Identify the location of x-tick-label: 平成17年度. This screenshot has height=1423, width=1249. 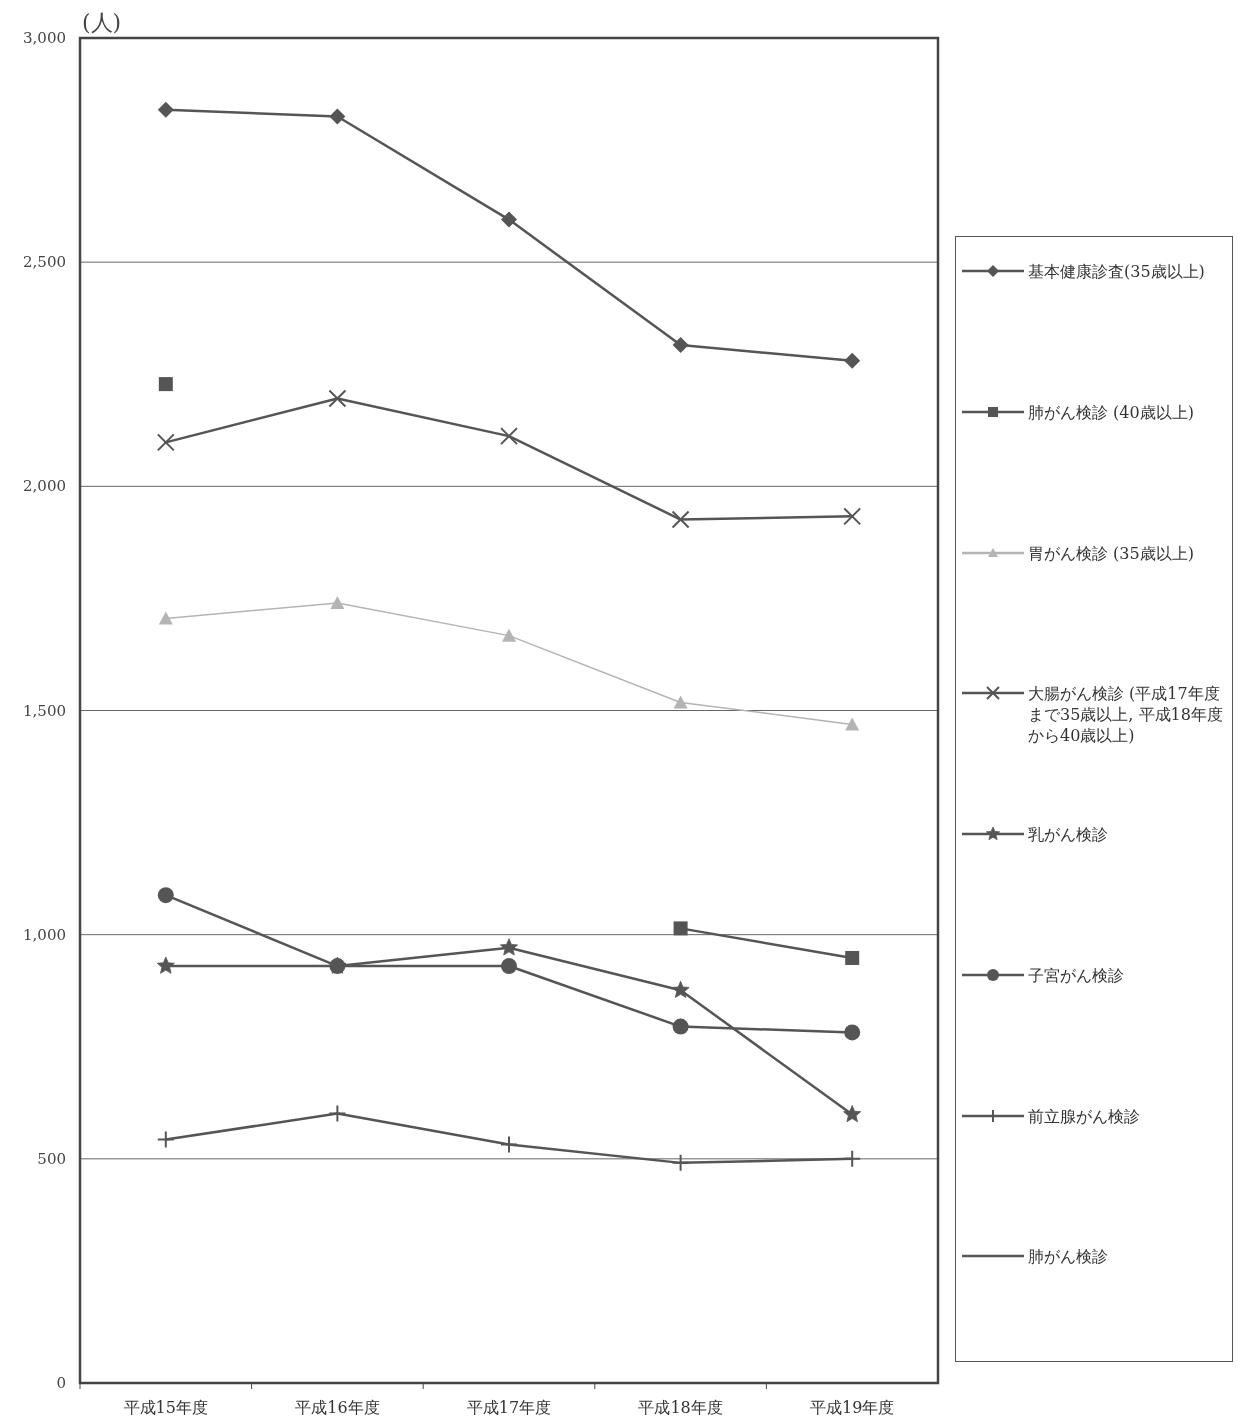
(509, 1407).